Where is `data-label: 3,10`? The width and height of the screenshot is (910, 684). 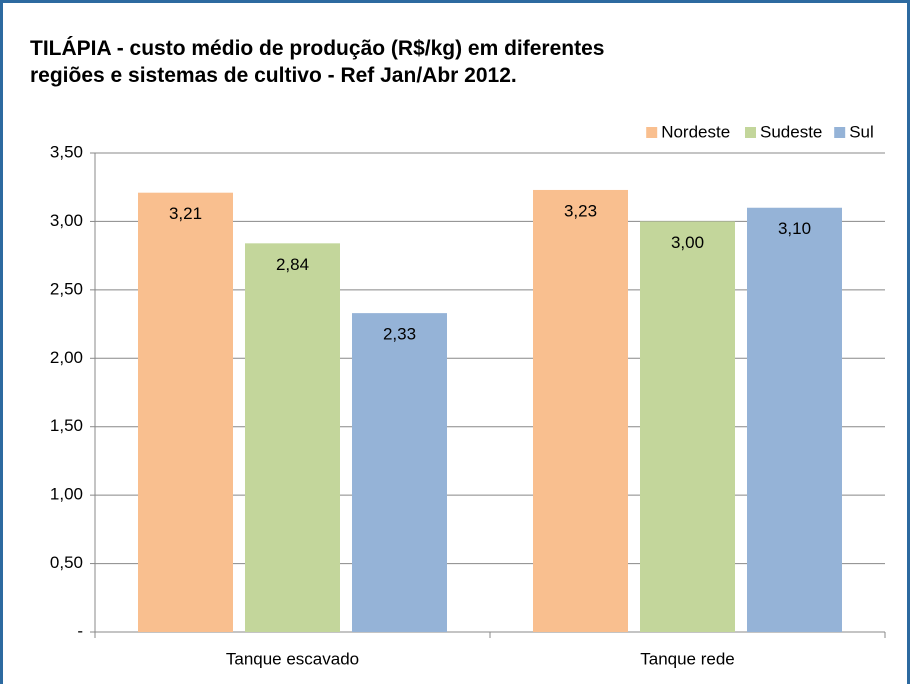
data-label: 3,10 is located at coordinates (794, 228).